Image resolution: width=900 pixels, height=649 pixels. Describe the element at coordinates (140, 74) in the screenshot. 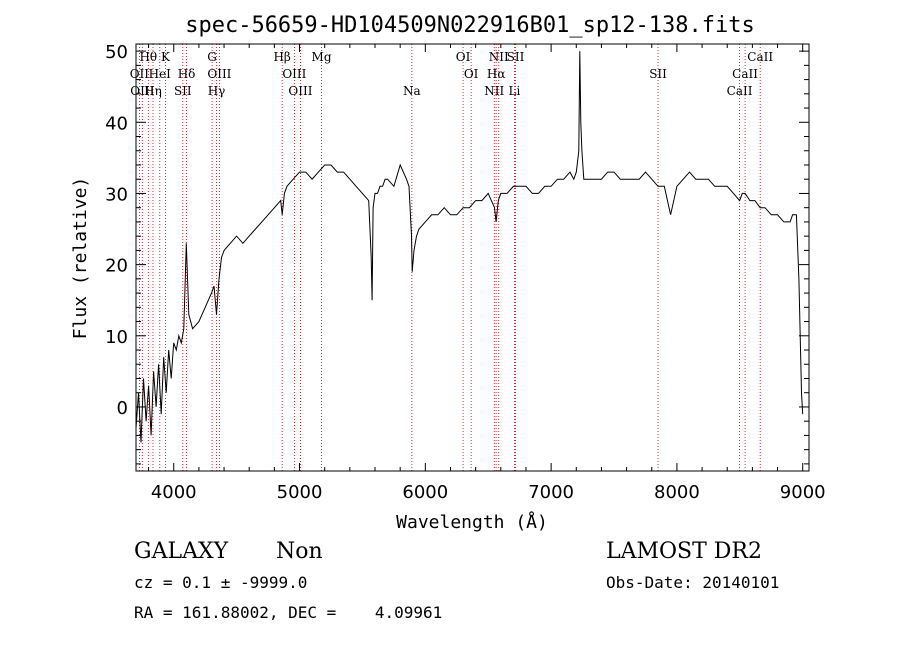

I see `line-label: OII` at that location.